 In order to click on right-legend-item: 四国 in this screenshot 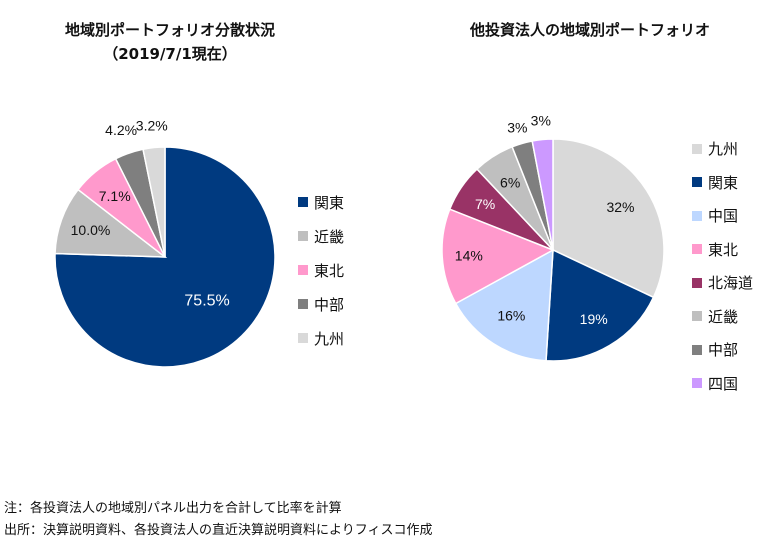, I will do `click(722, 384)`.